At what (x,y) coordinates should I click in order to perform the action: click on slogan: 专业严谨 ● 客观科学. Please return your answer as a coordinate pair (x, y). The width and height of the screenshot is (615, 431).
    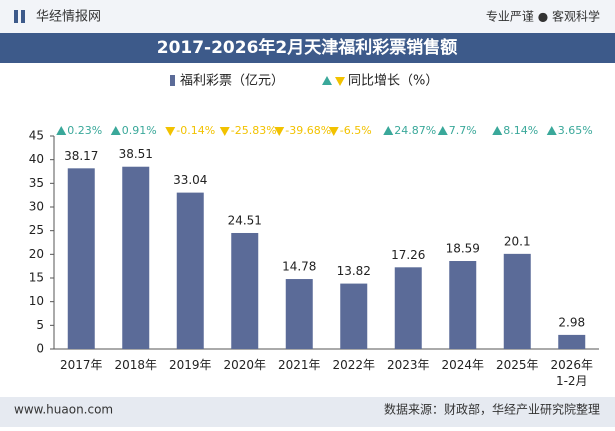
    Looking at the image, I should click on (543, 16).